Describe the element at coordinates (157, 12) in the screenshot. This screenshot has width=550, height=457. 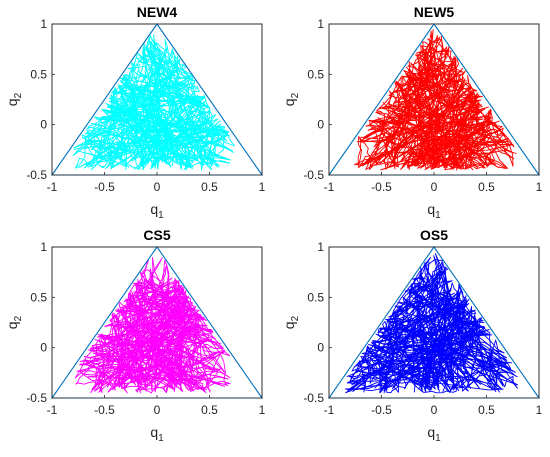
I see `subplot-title: NEW4` at that location.